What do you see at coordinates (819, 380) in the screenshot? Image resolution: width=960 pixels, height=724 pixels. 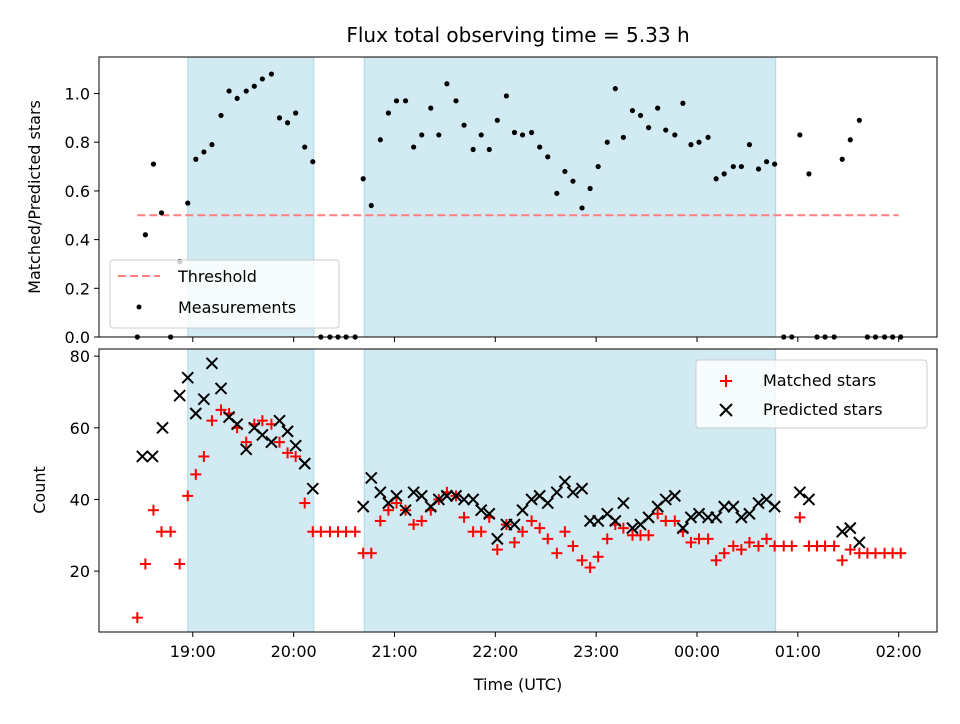 I see `legend-matched-label: Matched stars` at bounding box center [819, 380].